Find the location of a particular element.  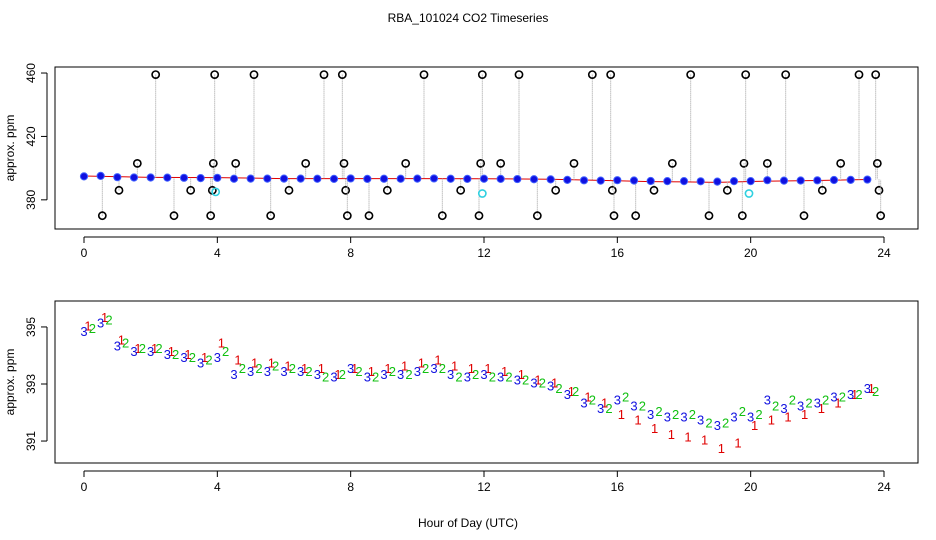

y-tick-label: 460 is located at coordinates (31, 73).